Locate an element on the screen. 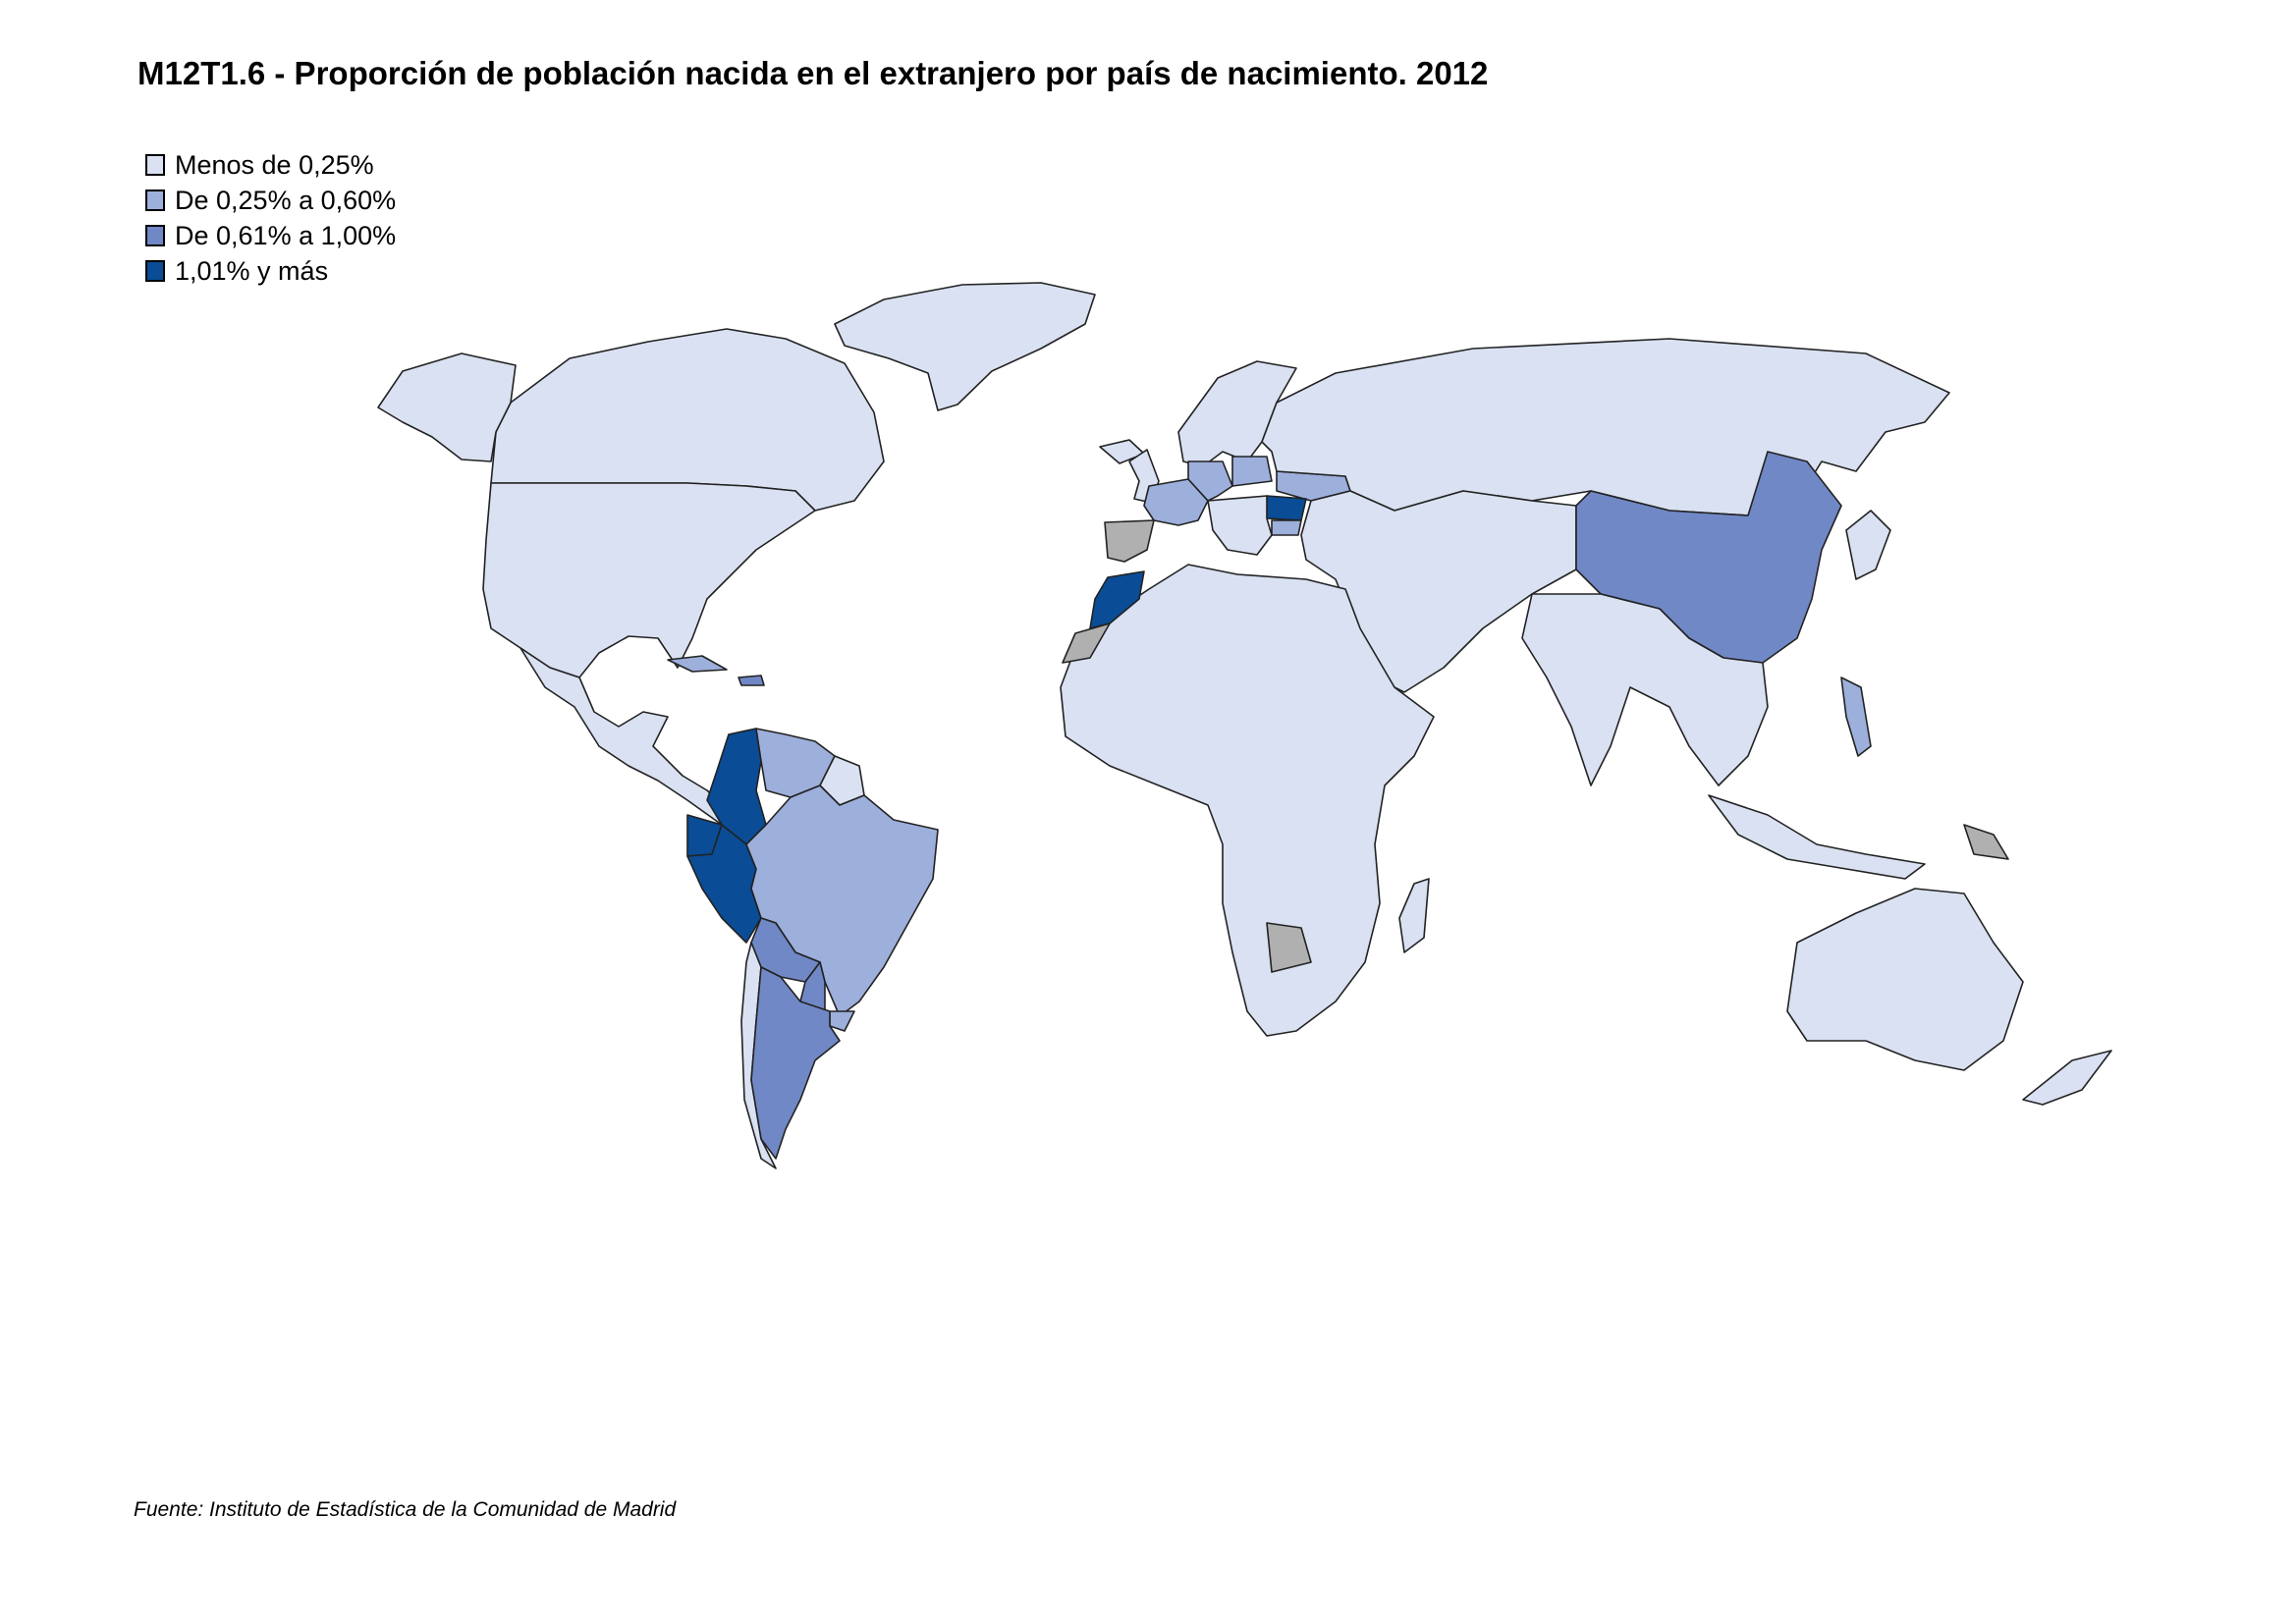  legend-item-c2: De 0,25% a 0,60% is located at coordinates (270, 200).